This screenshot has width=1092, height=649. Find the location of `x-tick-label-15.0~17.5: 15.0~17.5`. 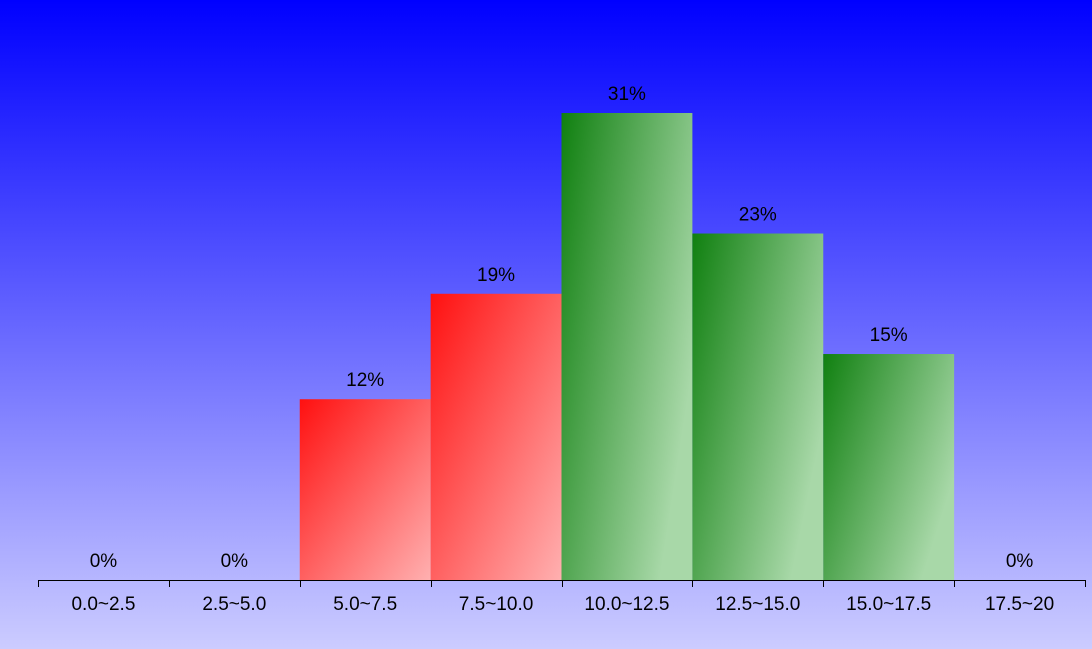

x-tick-label-15.0~17.5: 15.0~17.5 is located at coordinates (888, 604).